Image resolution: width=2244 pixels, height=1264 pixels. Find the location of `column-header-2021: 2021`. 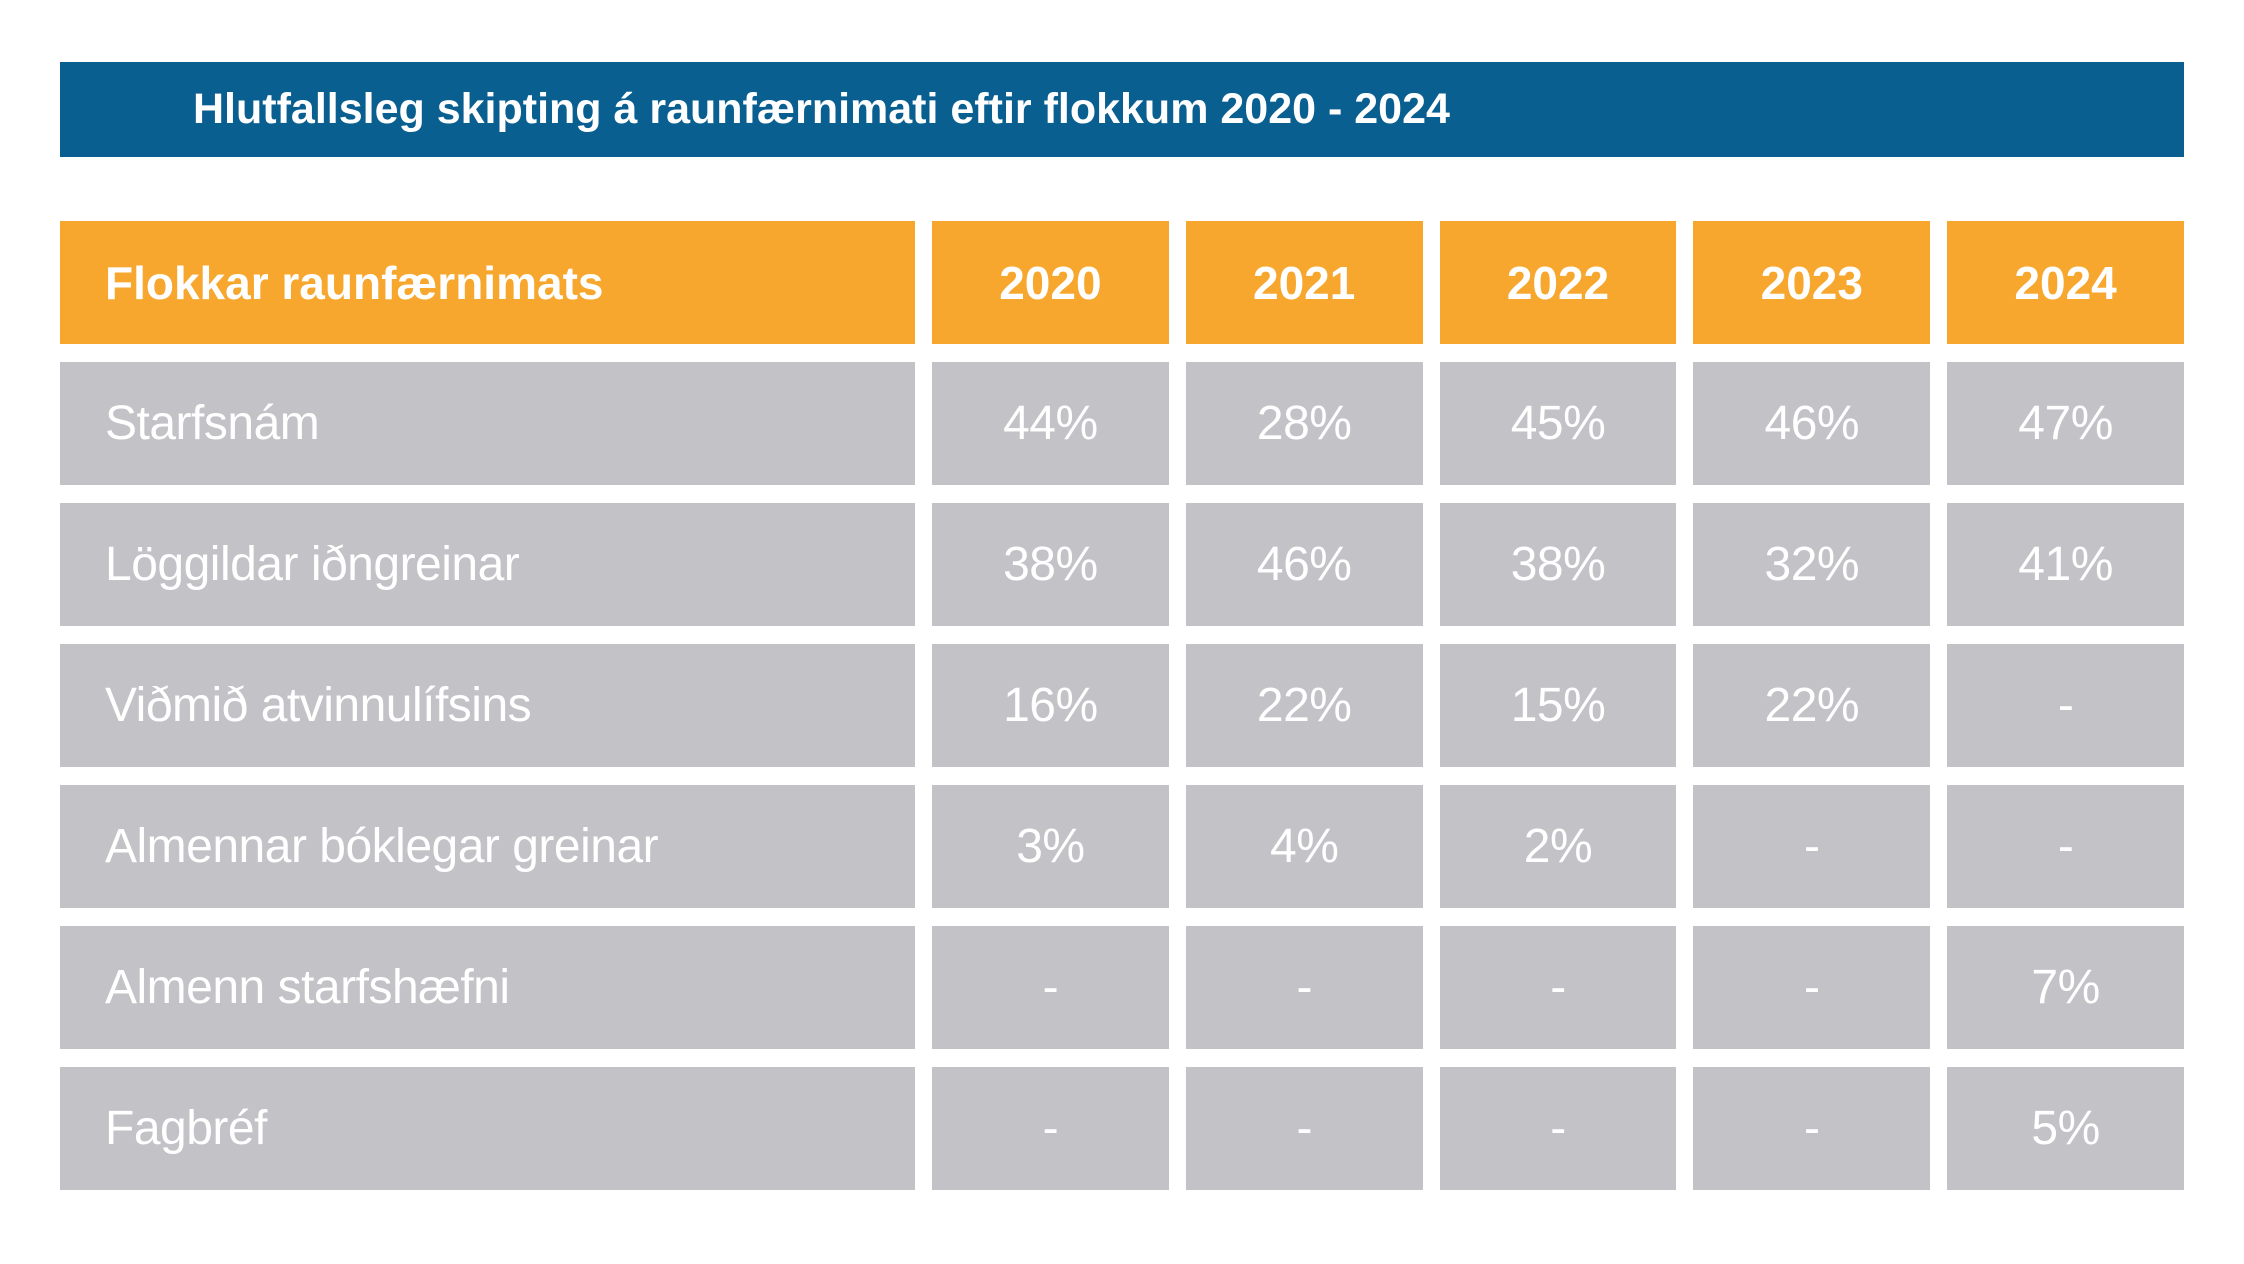

column-header-2021: 2021 is located at coordinates (1304, 282).